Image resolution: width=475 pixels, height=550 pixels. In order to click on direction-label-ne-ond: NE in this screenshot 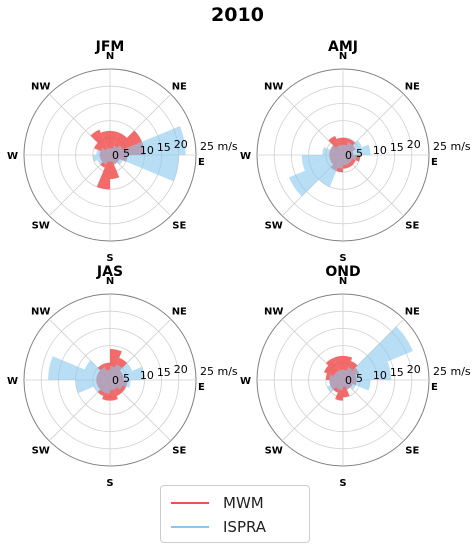, I will do `click(412, 312)`.